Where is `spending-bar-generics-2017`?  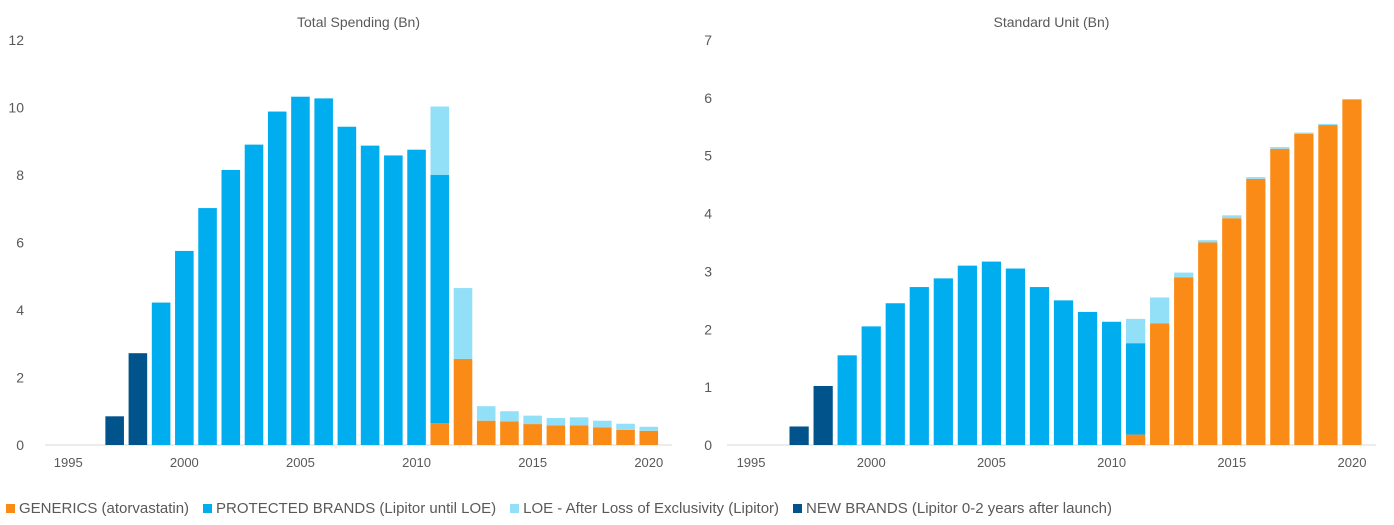 spending-bar-generics-2017 is located at coordinates (579, 435).